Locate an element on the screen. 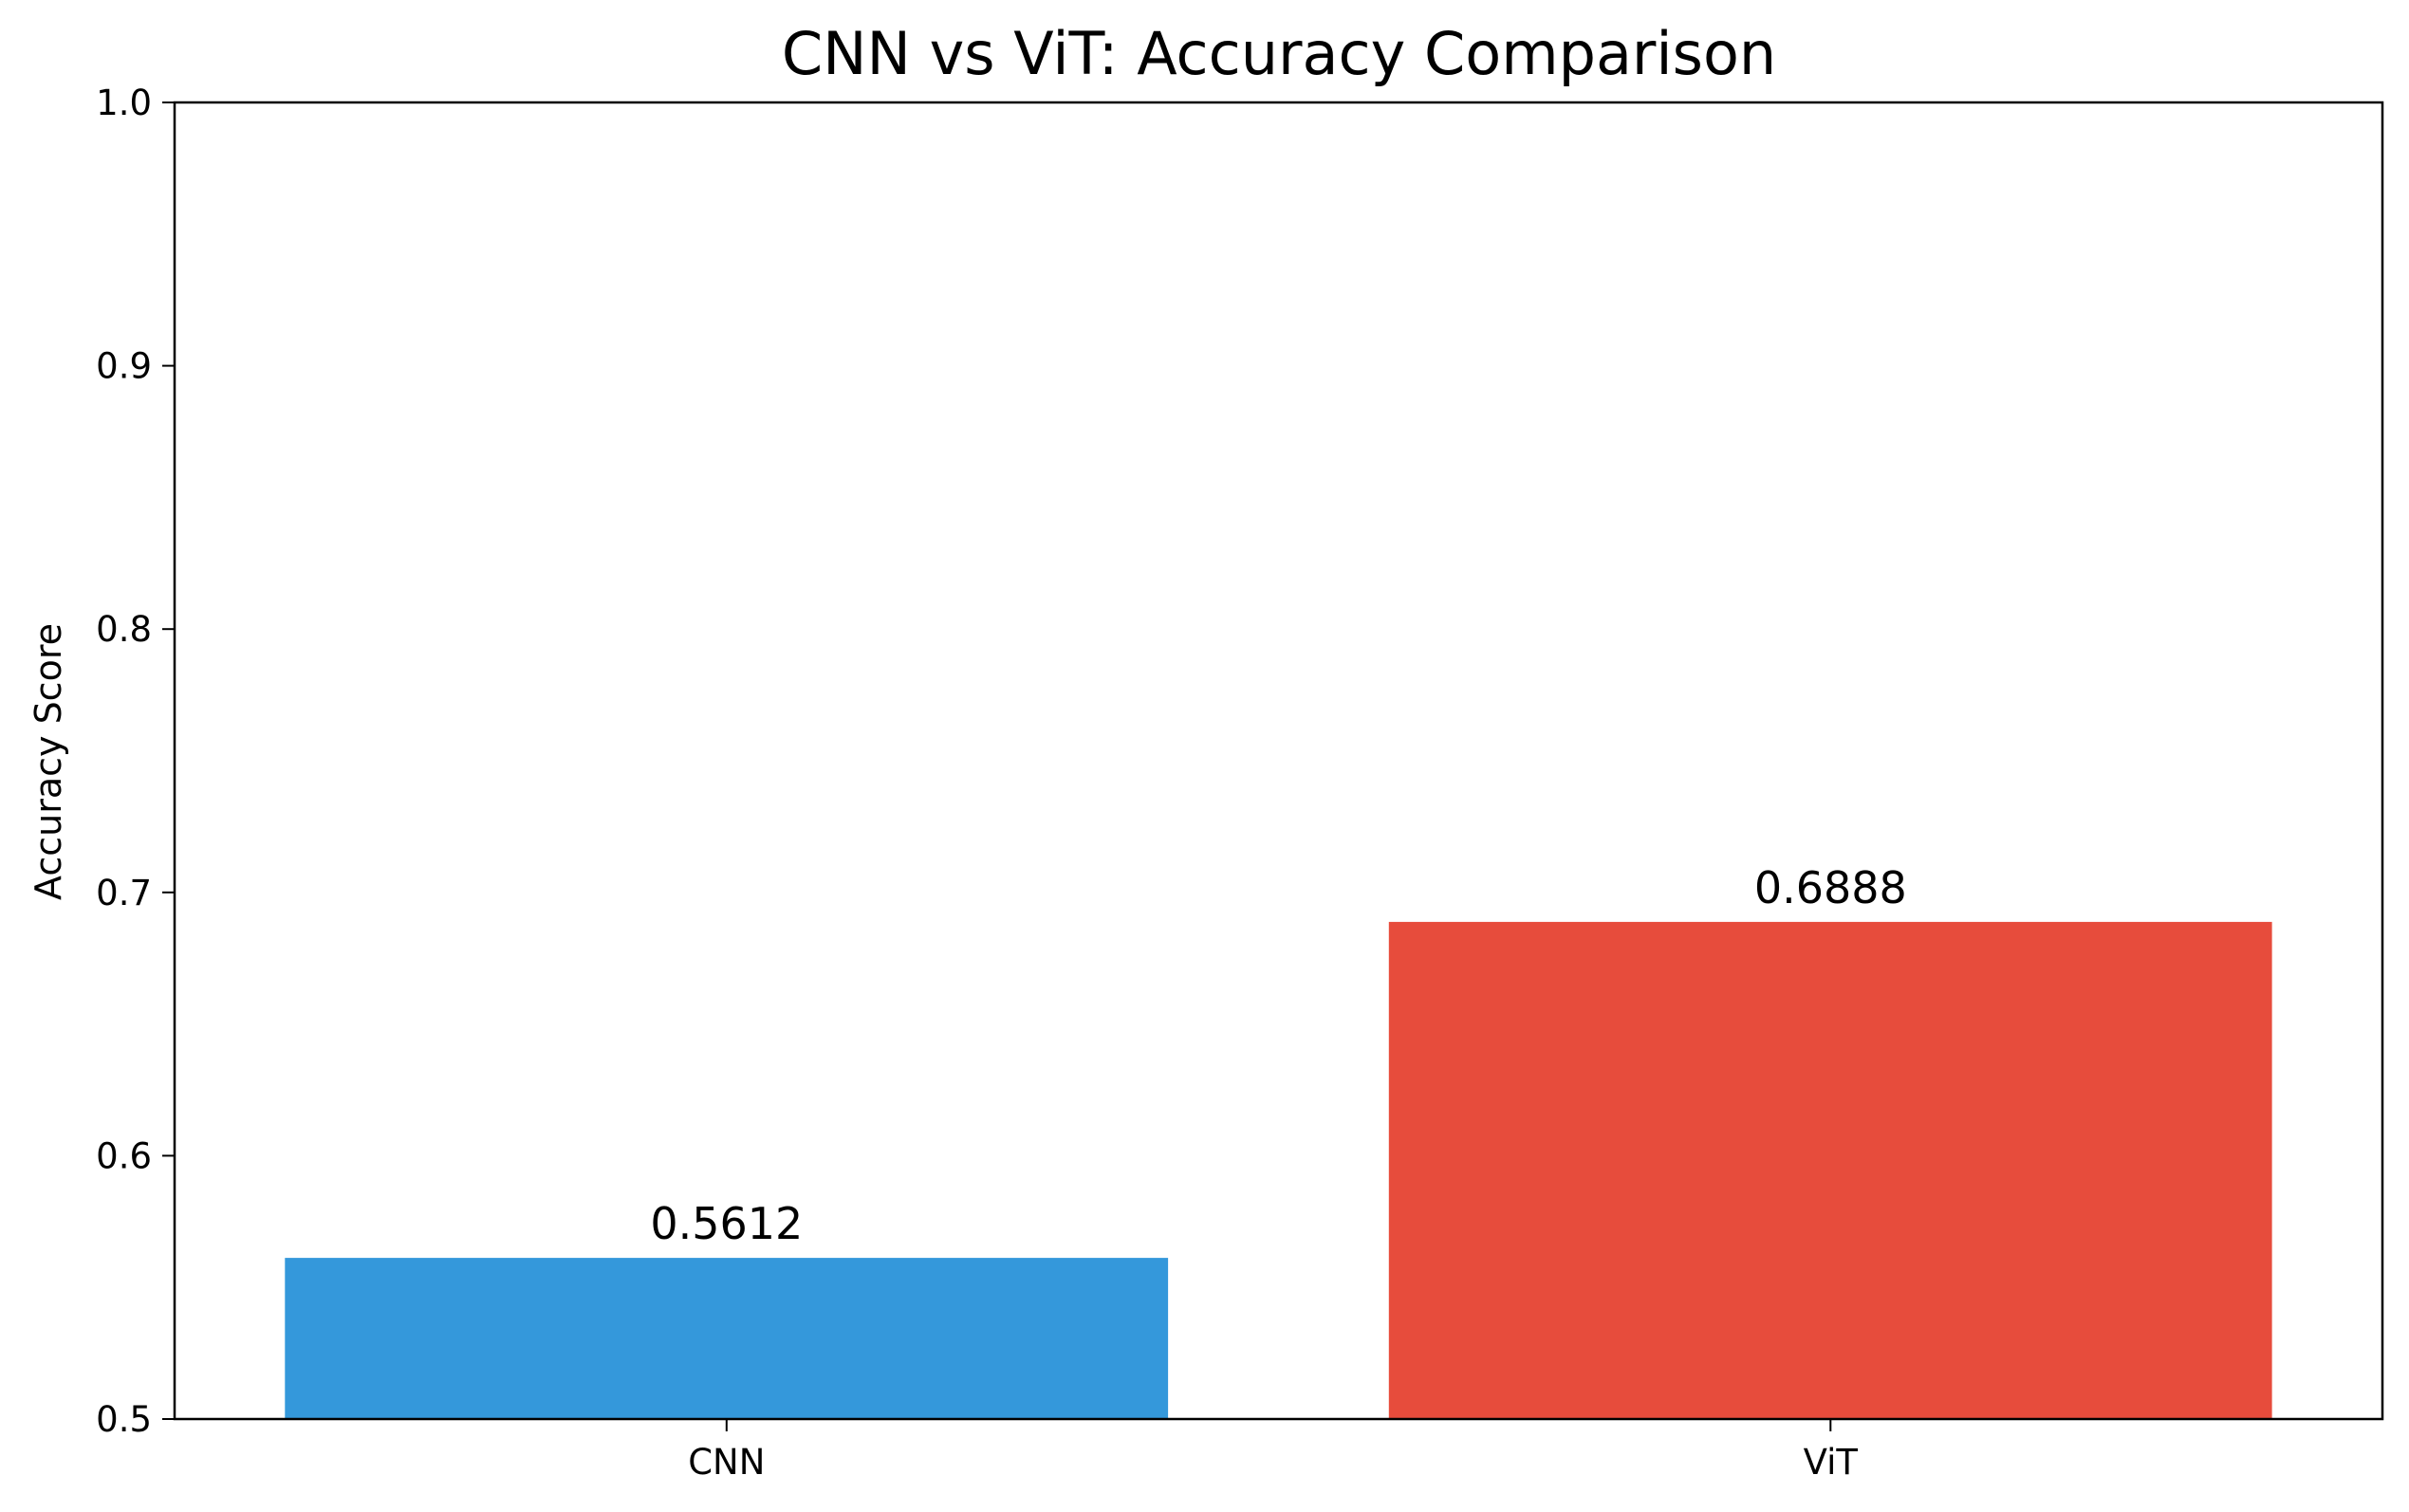 This screenshot has width=2409, height=1512. y-tick-label-5: 1.0 is located at coordinates (124, 103).